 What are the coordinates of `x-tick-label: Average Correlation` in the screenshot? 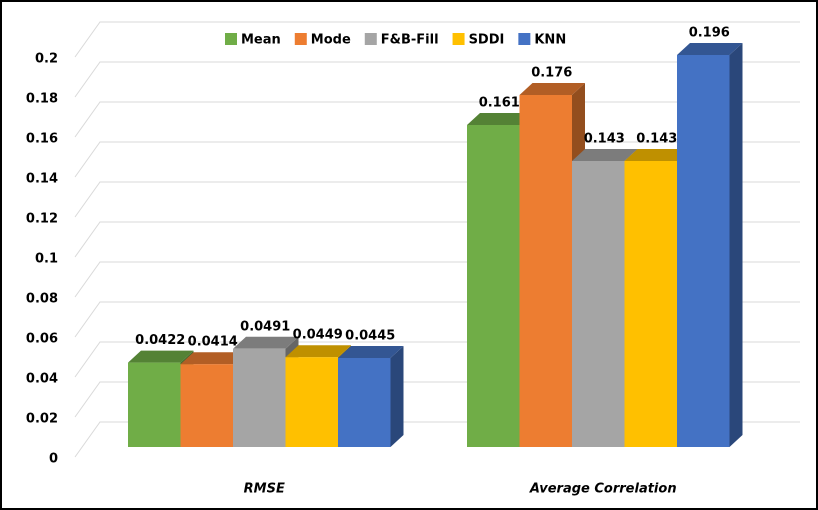 It's located at (603, 489).